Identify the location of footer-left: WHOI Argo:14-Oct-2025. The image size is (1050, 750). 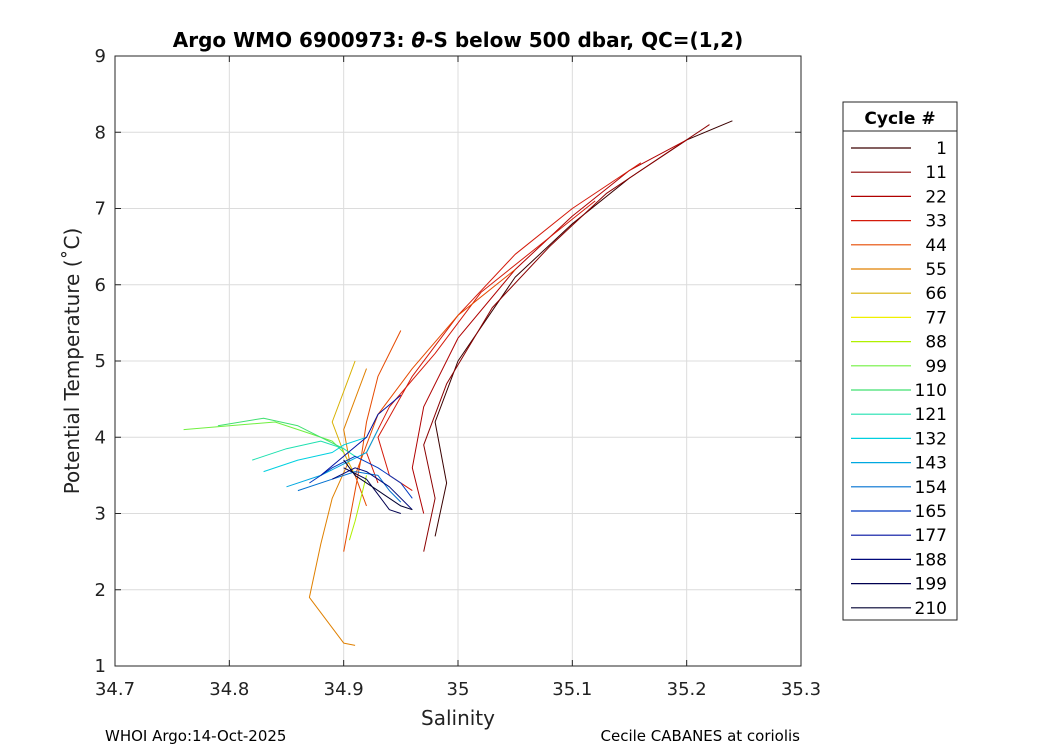
(195, 736).